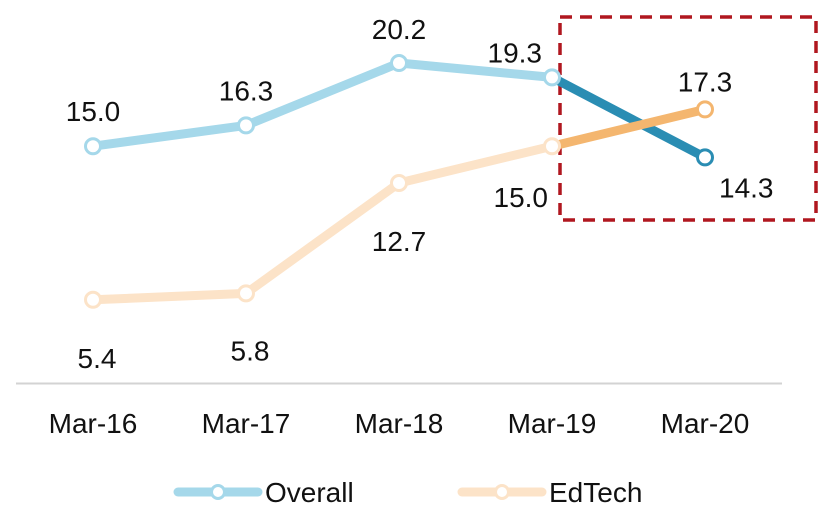  Describe the element at coordinates (628, 127) in the screenshot. I see `series-highlight-segment-edtech` at that location.